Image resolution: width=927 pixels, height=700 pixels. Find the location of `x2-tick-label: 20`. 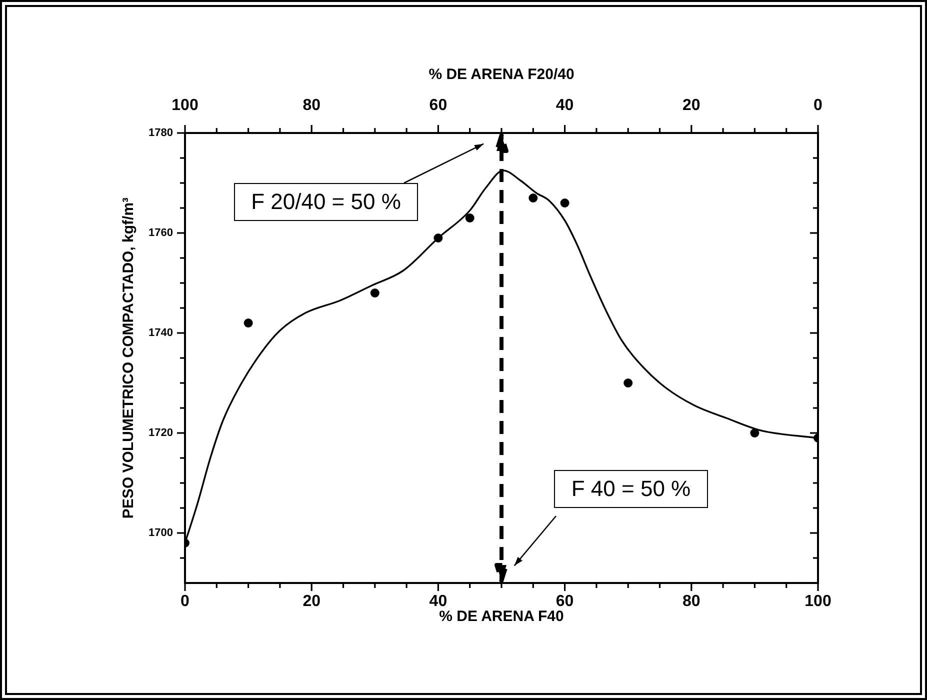

x2-tick-label: 20 is located at coordinates (691, 105).